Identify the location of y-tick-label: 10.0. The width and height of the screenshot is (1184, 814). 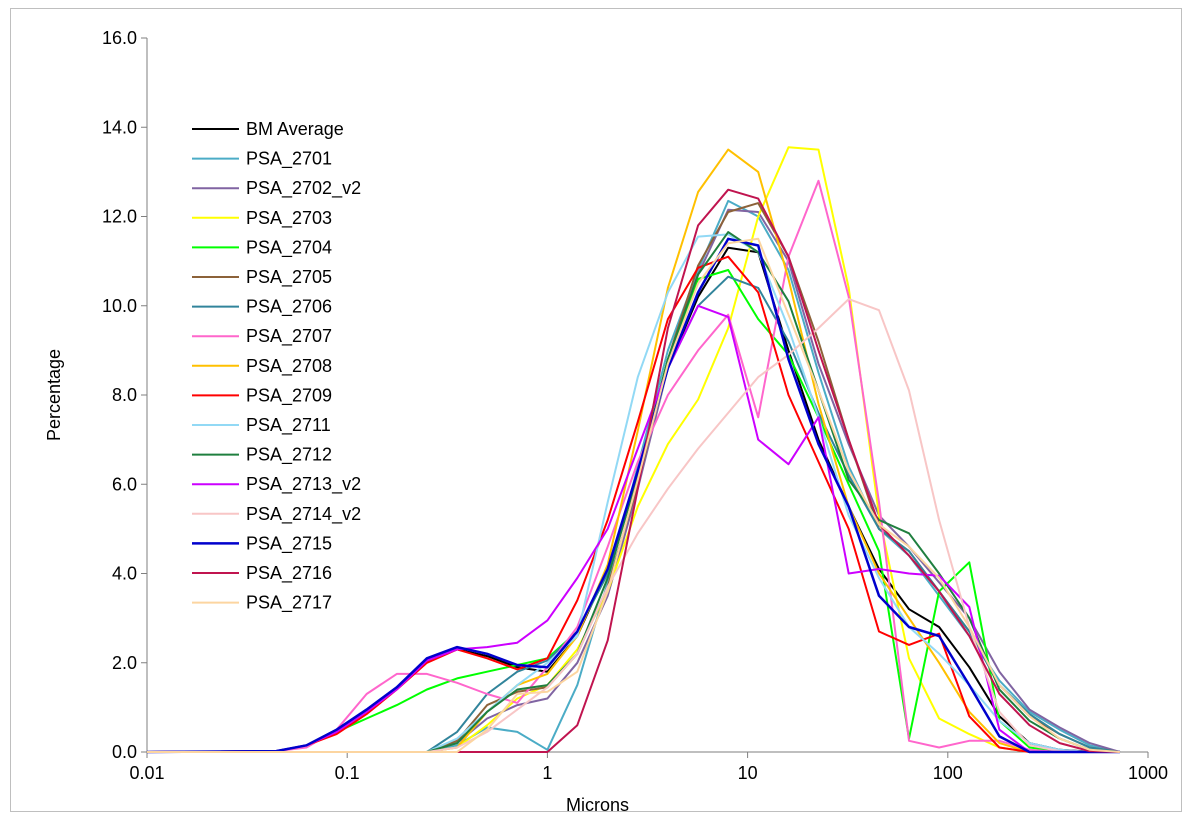
(119, 306).